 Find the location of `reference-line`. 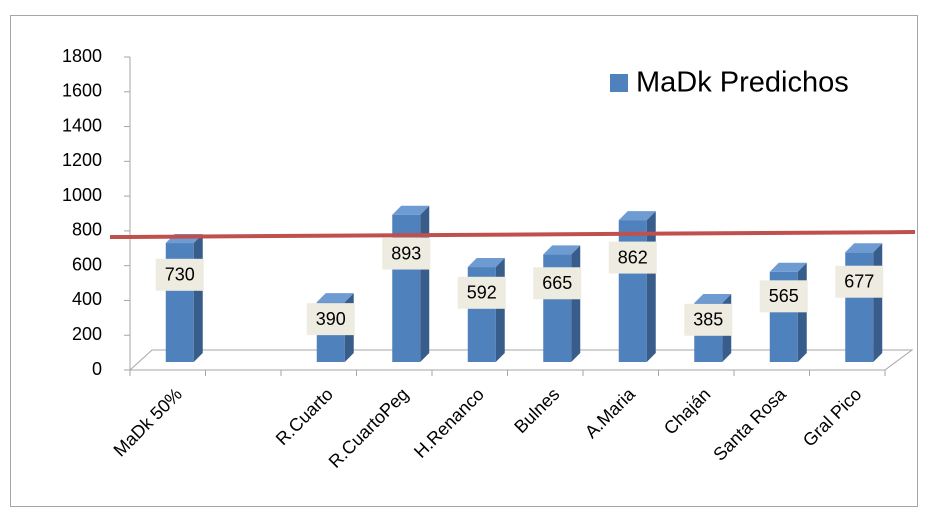

reference-line is located at coordinates (512, 235).